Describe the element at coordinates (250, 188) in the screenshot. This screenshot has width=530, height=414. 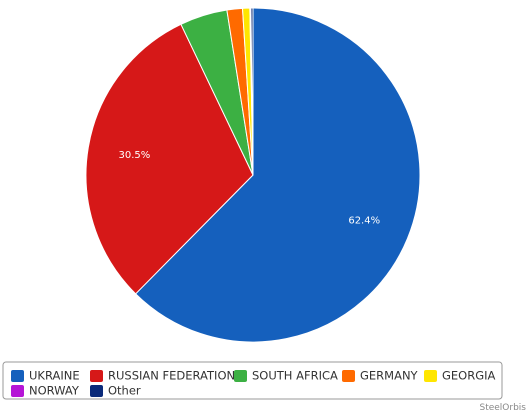
I see `pie-slice-labels: 62.4% 30.5%` at that location.